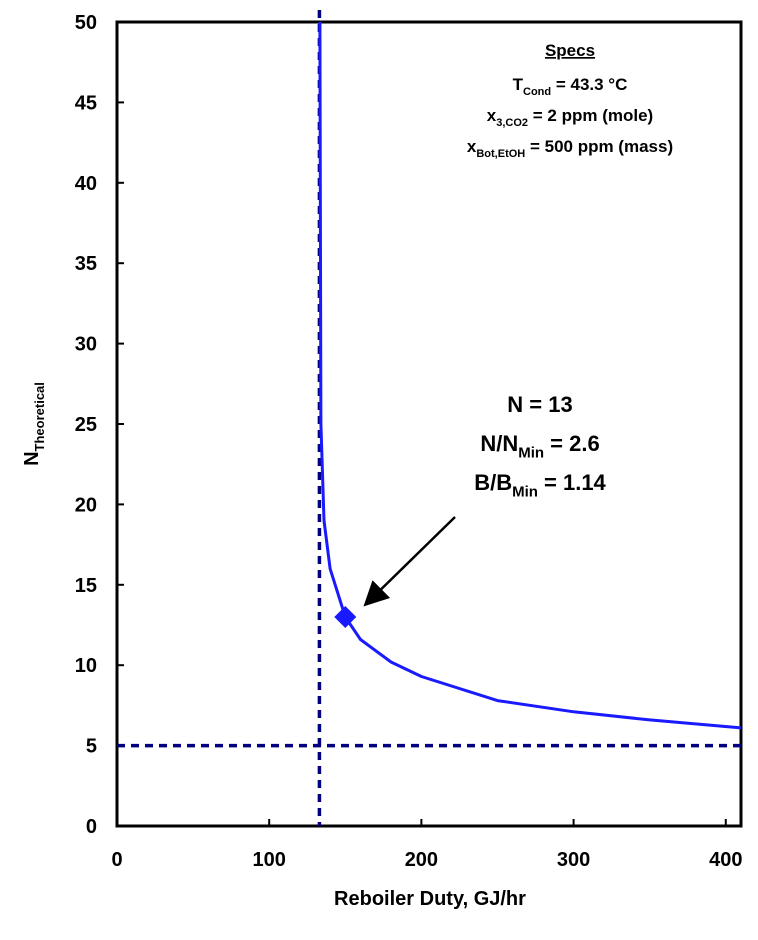 The height and width of the screenshot is (940, 758). What do you see at coordinates (86, 586) in the screenshot?
I see `y-tick-label: 15` at bounding box center [86, 586].